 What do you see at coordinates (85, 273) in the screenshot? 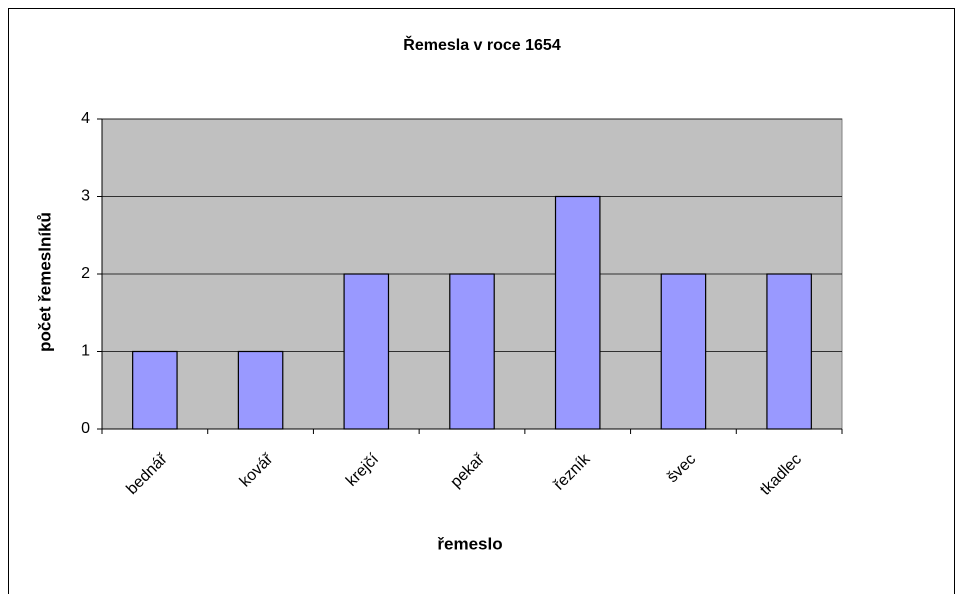
I see `y-tick-label: 2` at bounding box center [85, 273].